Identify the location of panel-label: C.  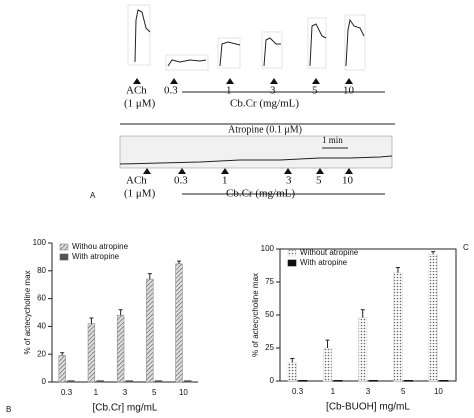
(466, 247).